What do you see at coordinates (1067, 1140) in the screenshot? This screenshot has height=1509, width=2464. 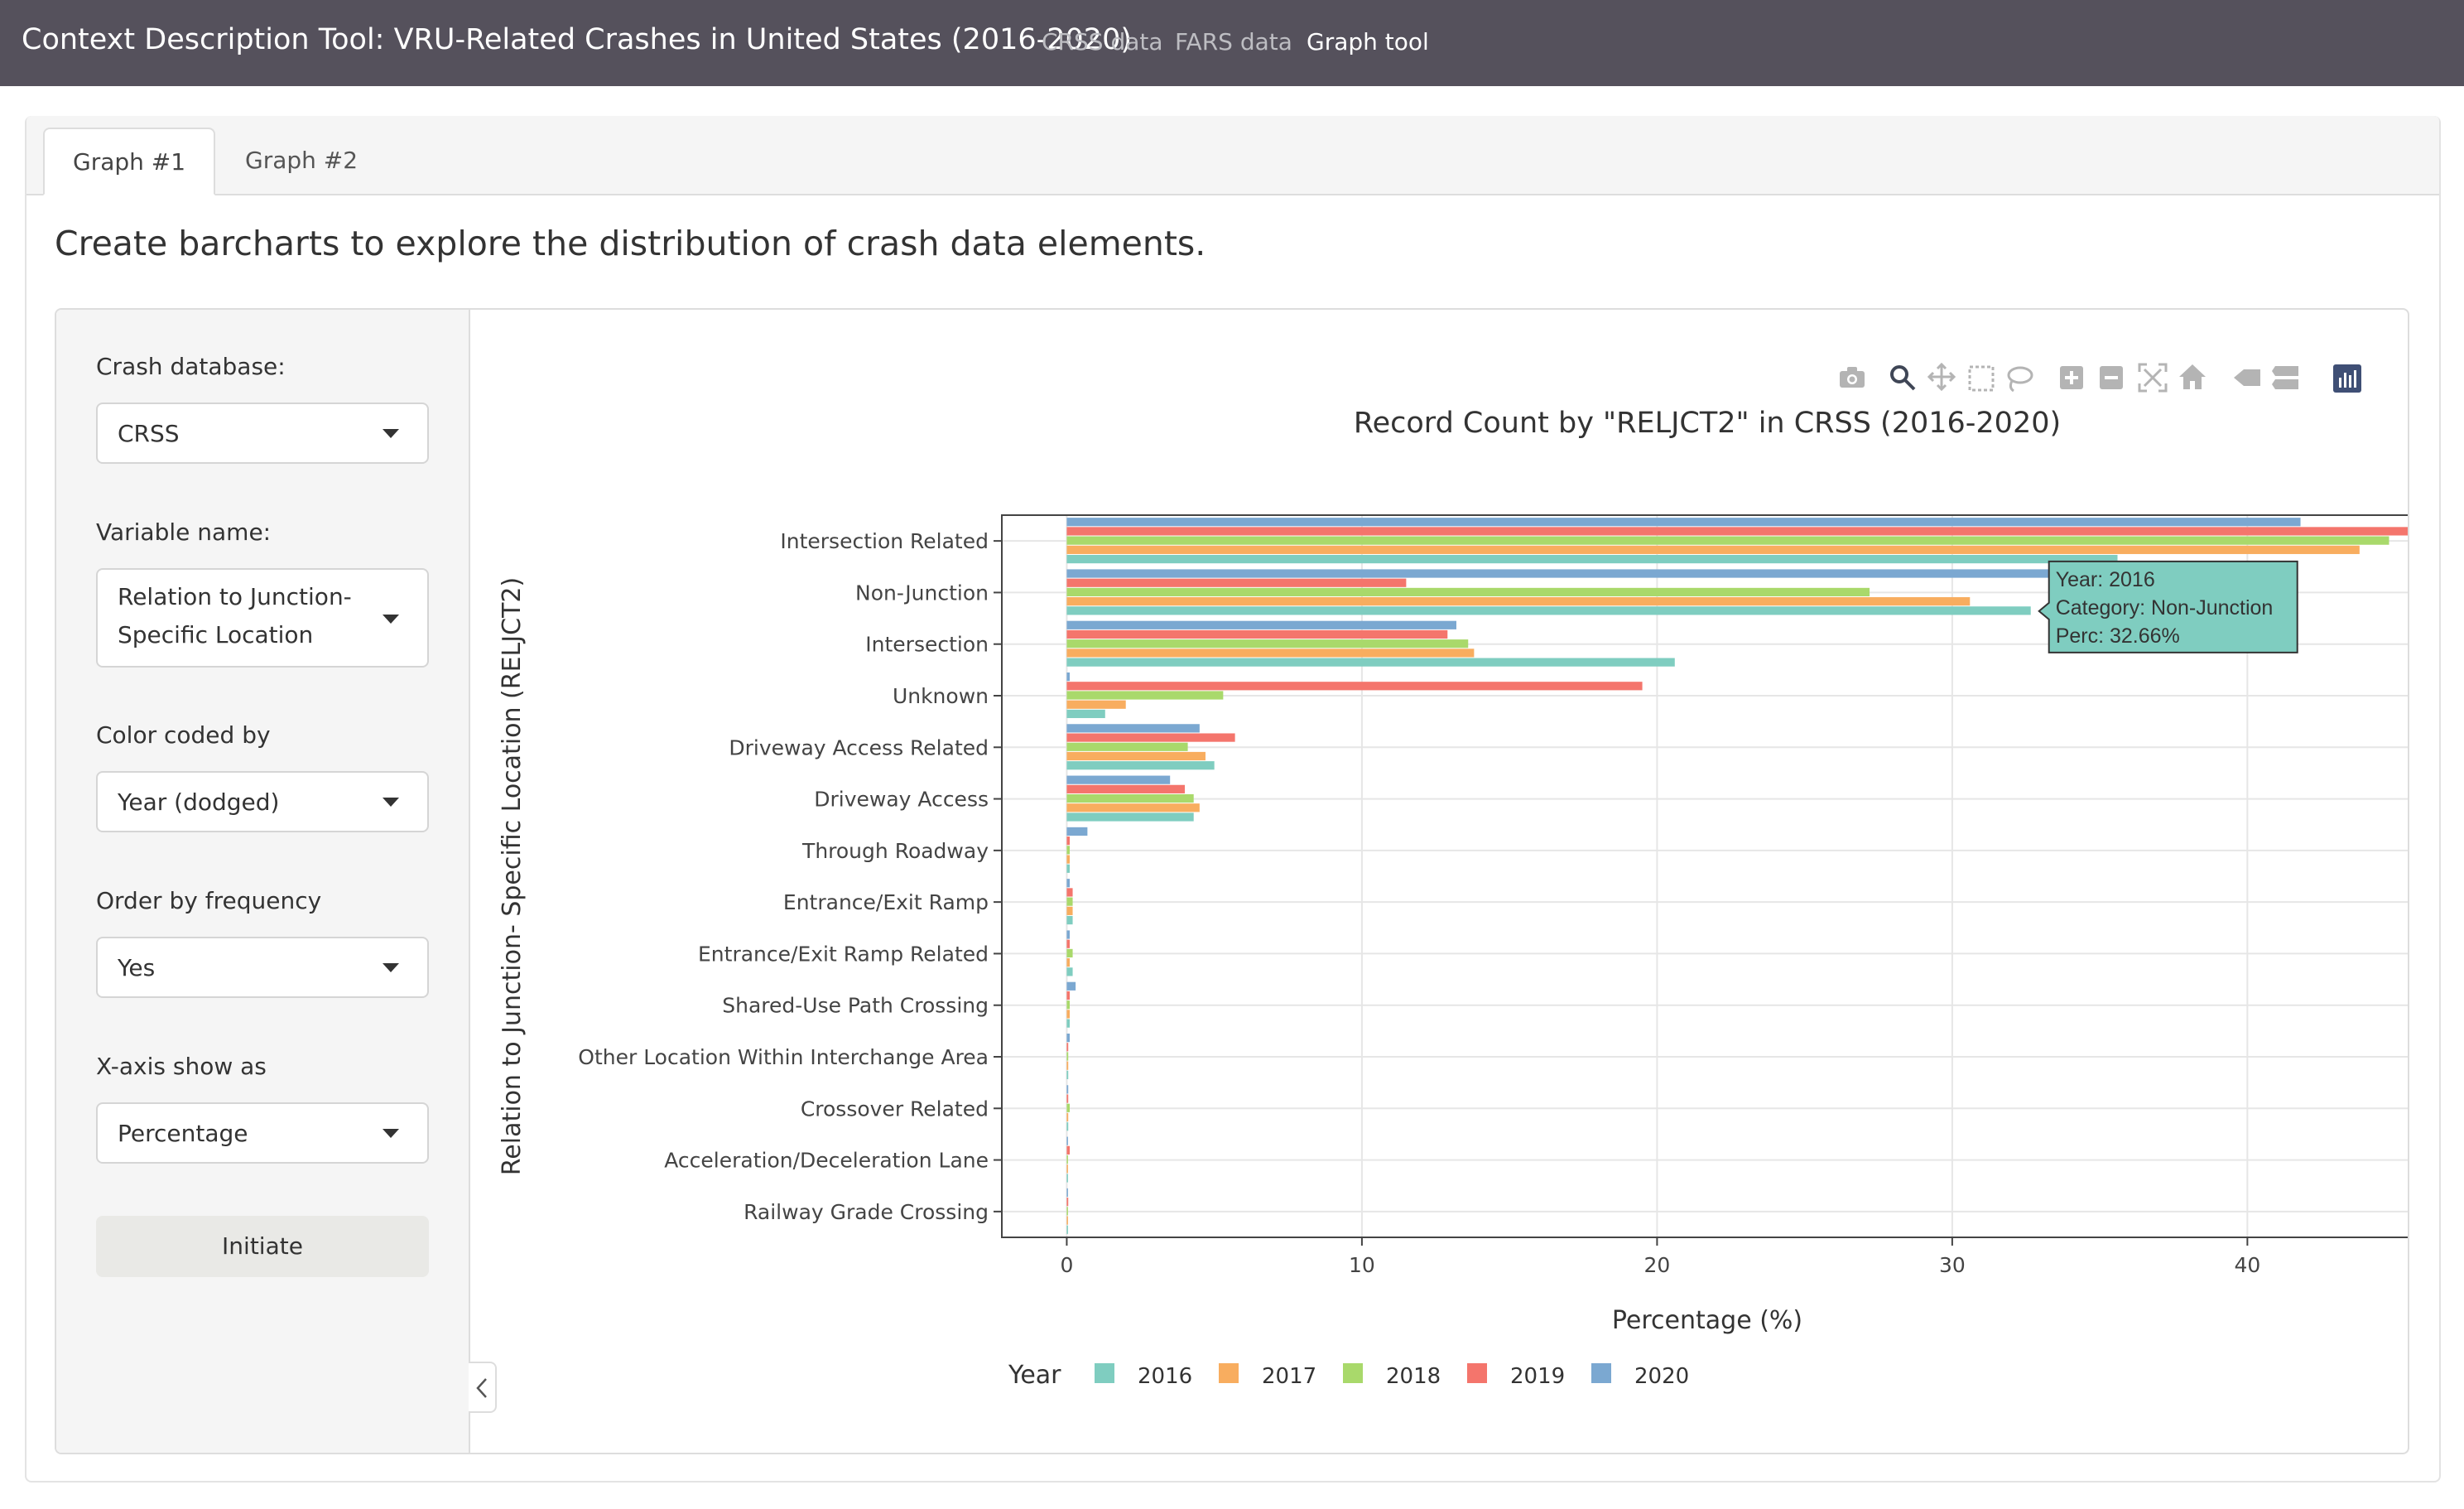 I see `bar-acceleration-deceleration-lane-2020` at bounding box center [1067, 1140].